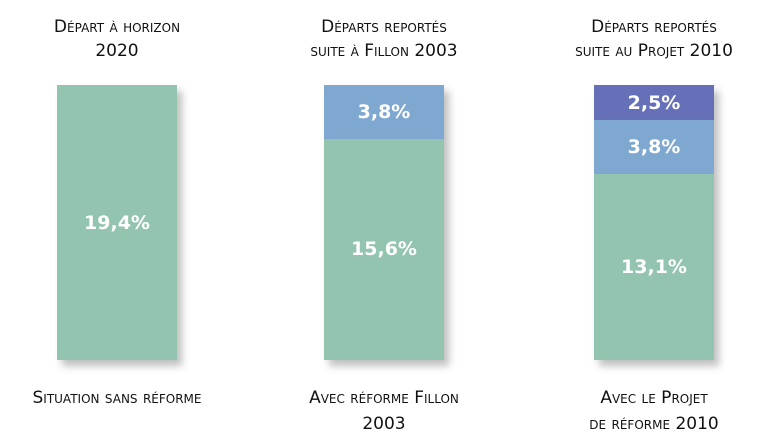  I want to click on value-label: 13,1%, so click(654, 267).